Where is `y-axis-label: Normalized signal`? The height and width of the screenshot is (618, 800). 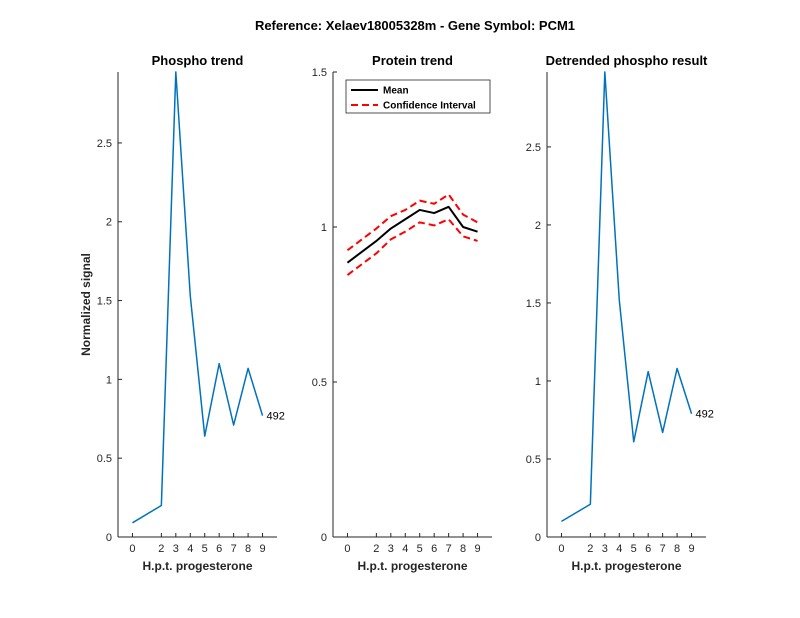
y-axis-label: Normalized signal is located at coordinates (86, 304).